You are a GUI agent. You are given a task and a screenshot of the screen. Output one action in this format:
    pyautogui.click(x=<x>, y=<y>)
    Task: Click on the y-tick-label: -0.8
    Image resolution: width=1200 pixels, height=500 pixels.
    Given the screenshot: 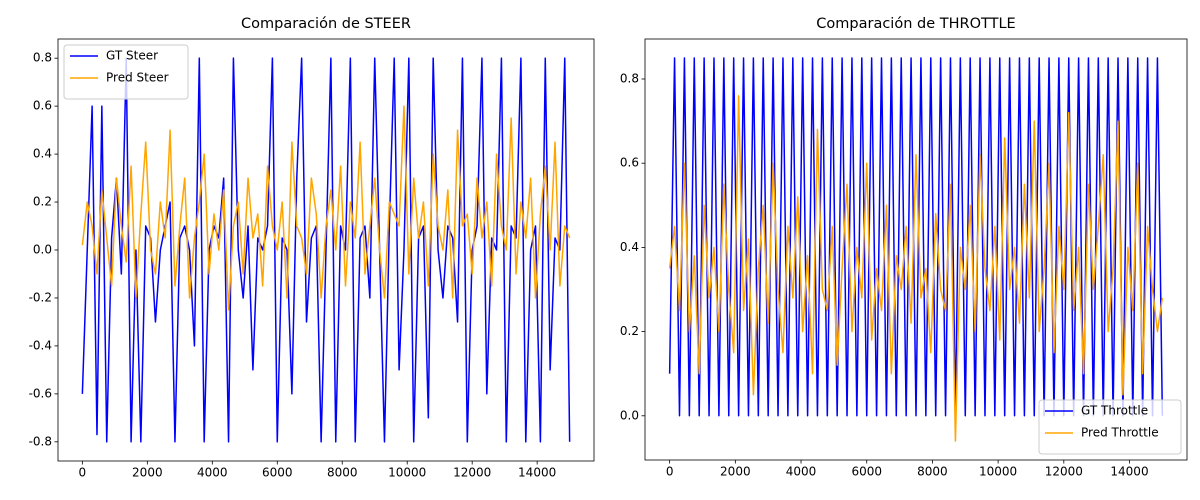 What is the action you would take?
    pyautogui.click(x=40, y=441)
    